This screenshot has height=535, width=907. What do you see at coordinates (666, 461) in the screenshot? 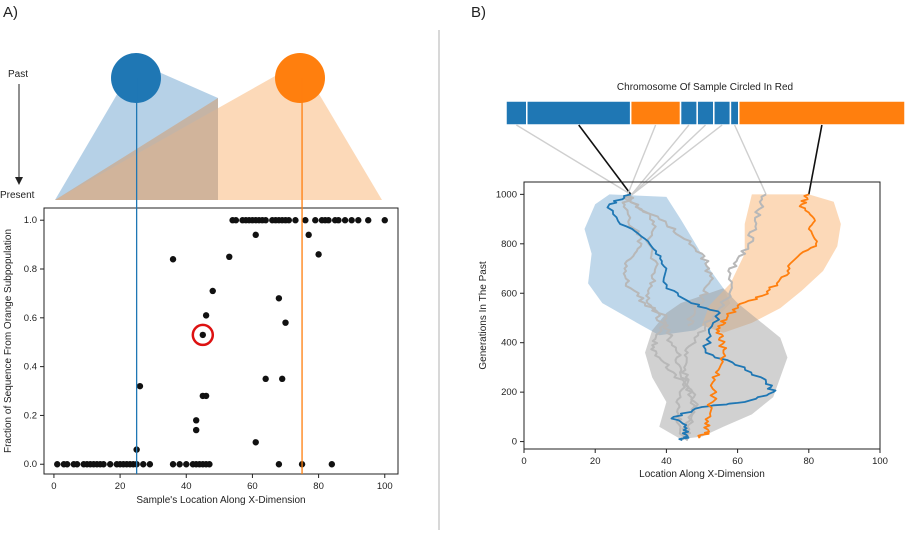
I see `x-tick-label: 40` at bounding box center [666, 461].